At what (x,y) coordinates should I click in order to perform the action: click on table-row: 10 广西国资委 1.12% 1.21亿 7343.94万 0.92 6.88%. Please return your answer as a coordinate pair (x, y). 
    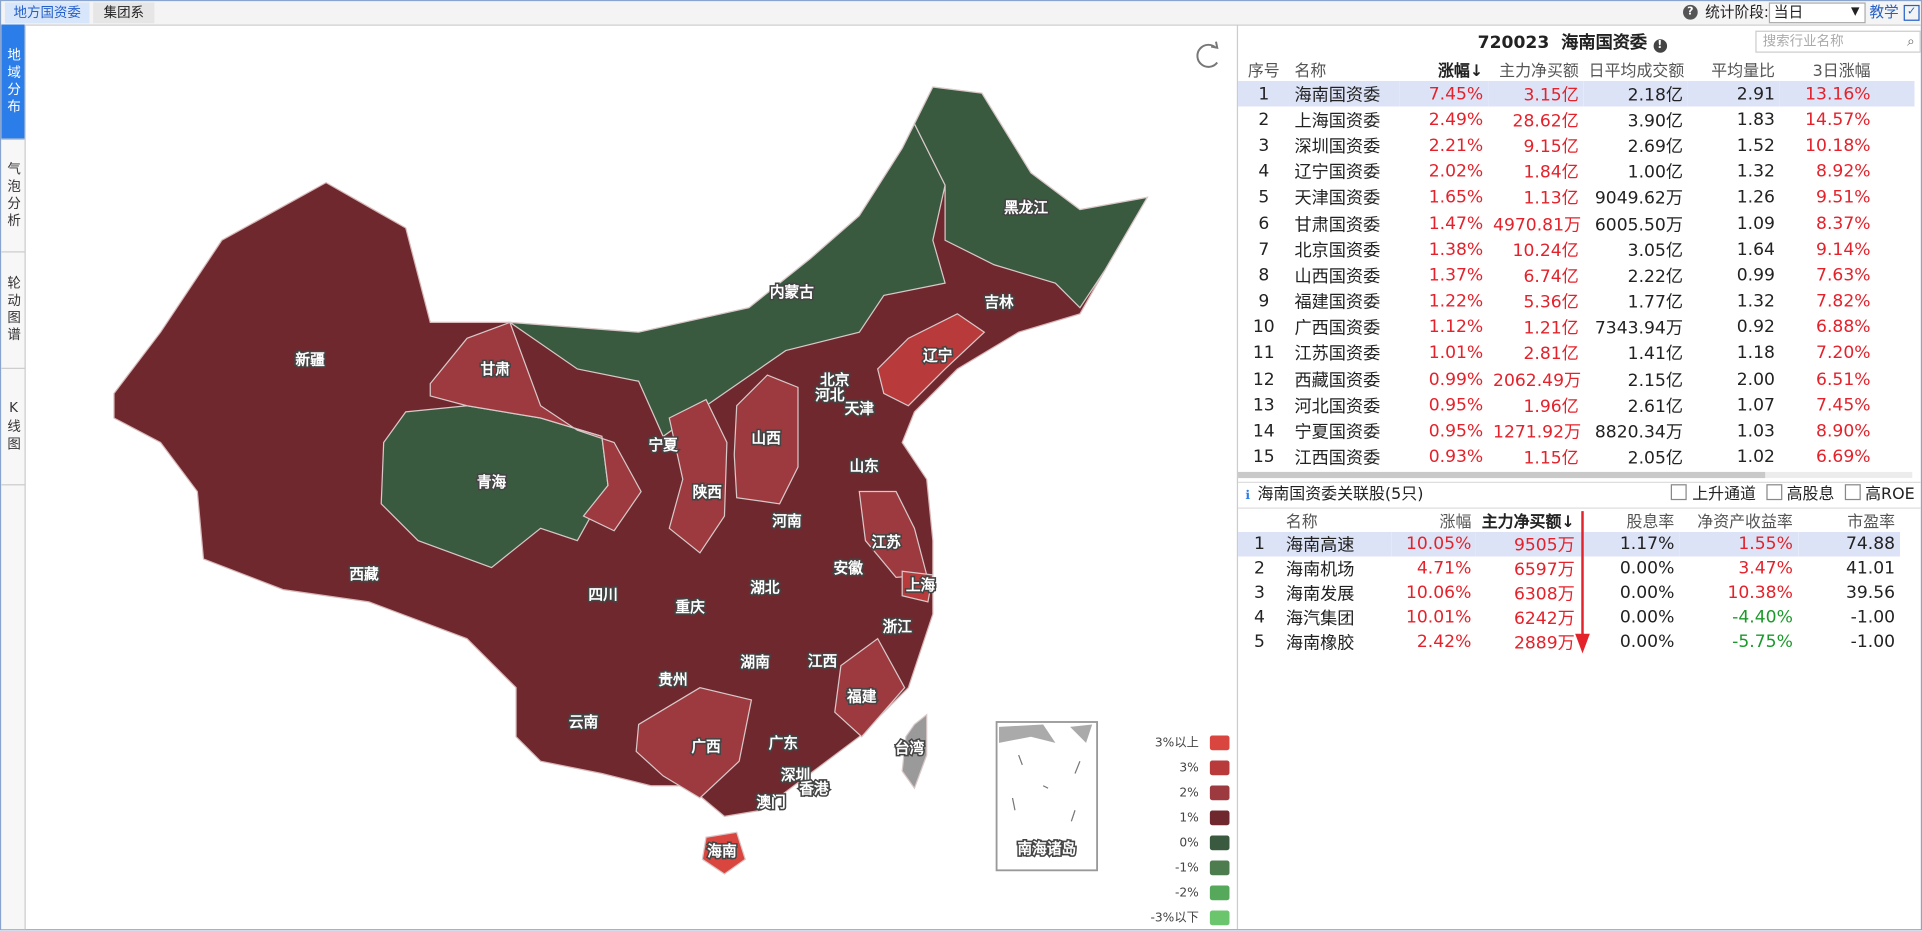
    Looking at the image, I should click on (1576, 328).